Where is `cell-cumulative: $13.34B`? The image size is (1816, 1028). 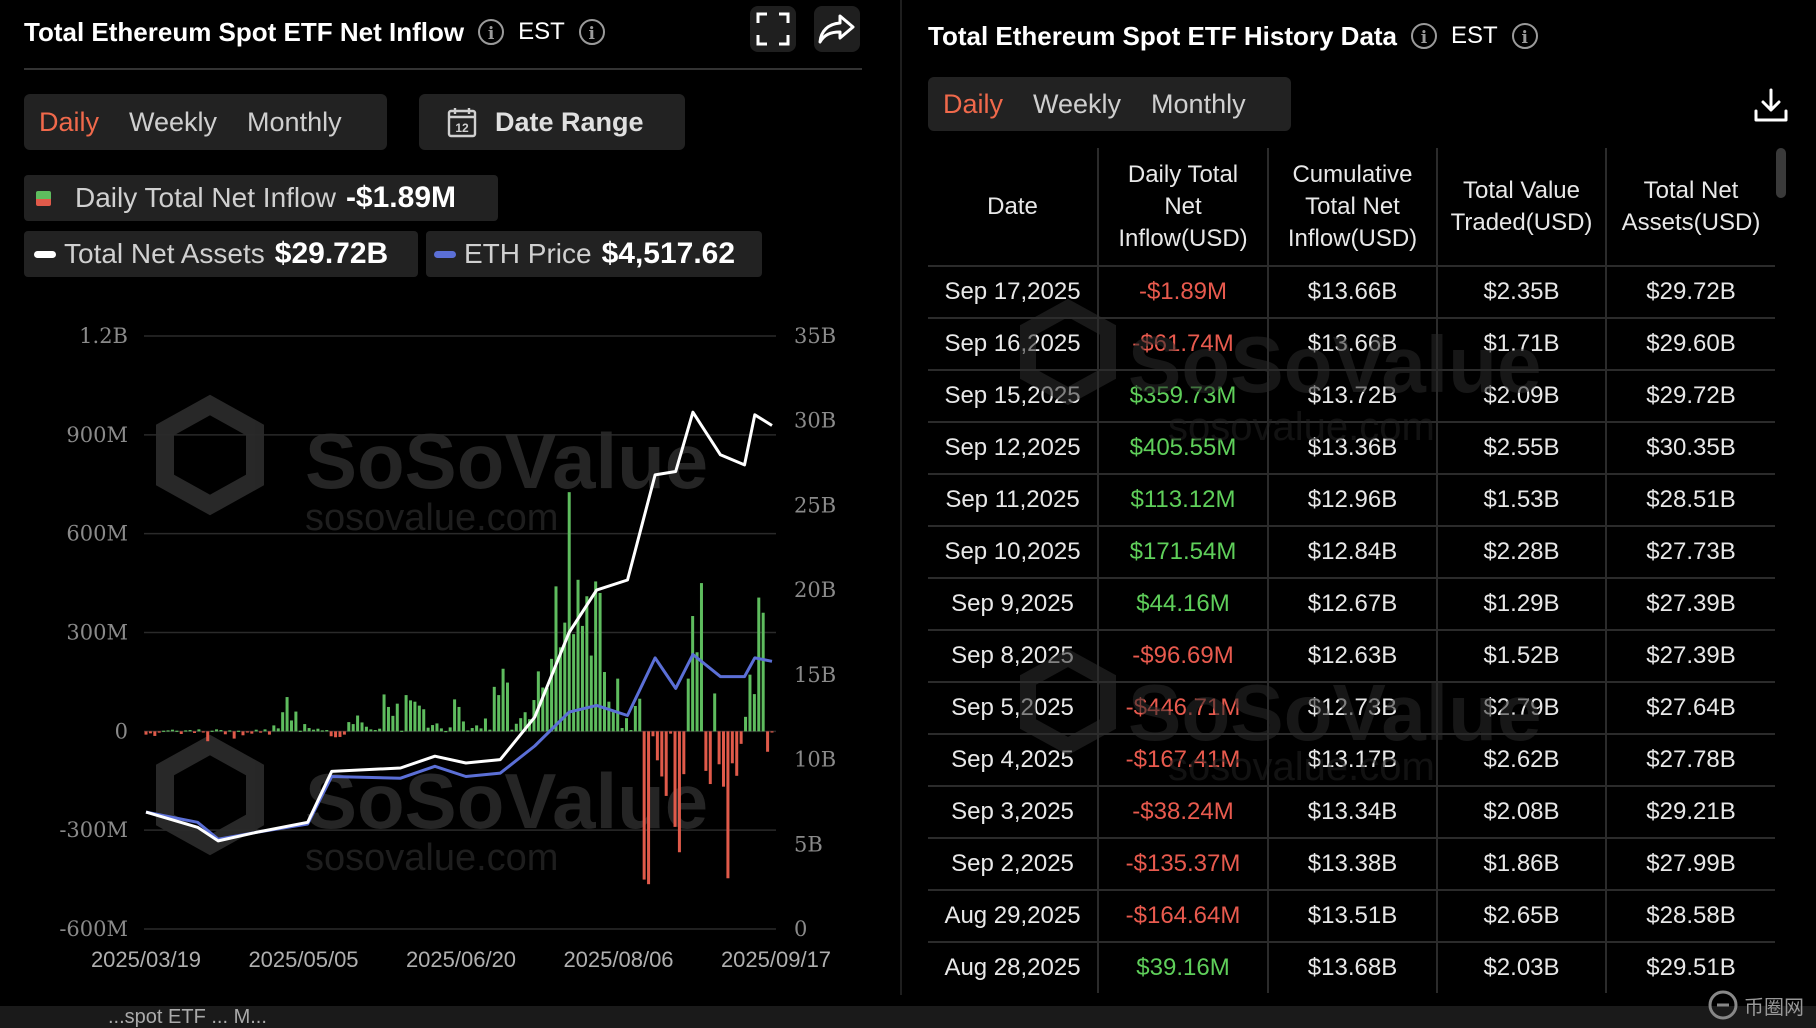
cell-cumulative: $13.34B is located at coordinates (1353, 812).